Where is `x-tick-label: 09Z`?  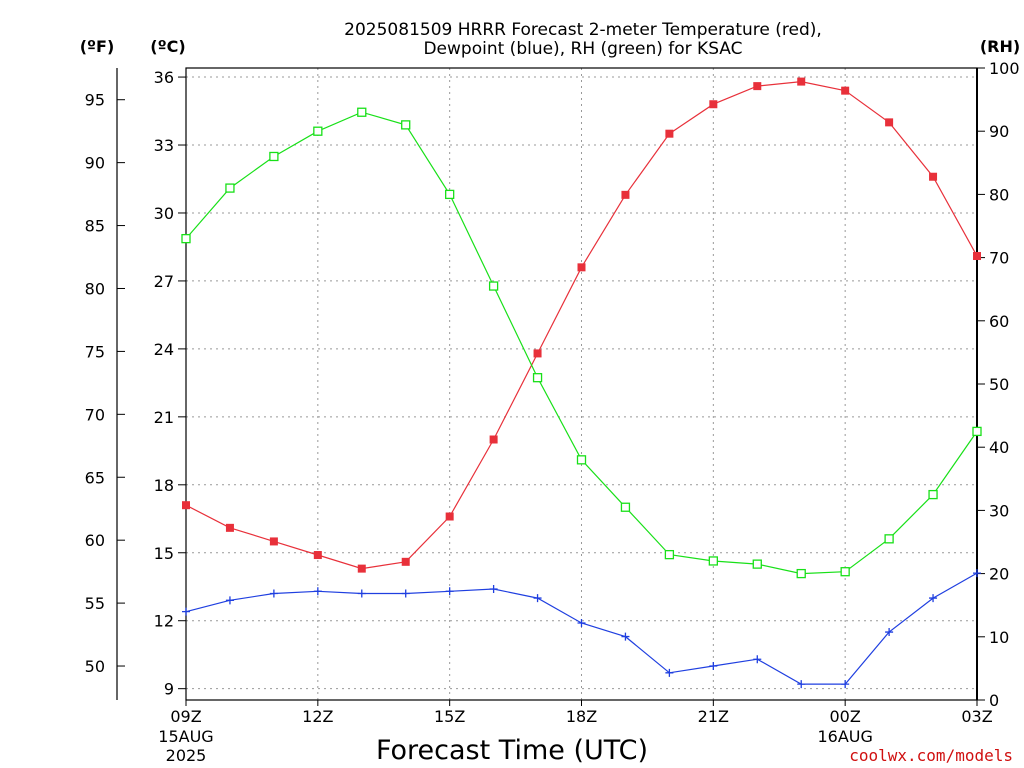
x-tick-label: 09Z is located at coordinates (185, 716).